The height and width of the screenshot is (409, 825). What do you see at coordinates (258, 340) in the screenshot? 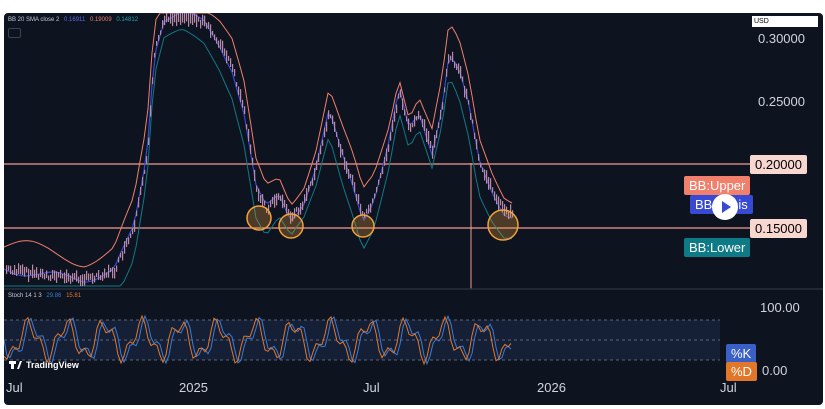
I see `stoch-k-line` at bounding box center [258, 340].